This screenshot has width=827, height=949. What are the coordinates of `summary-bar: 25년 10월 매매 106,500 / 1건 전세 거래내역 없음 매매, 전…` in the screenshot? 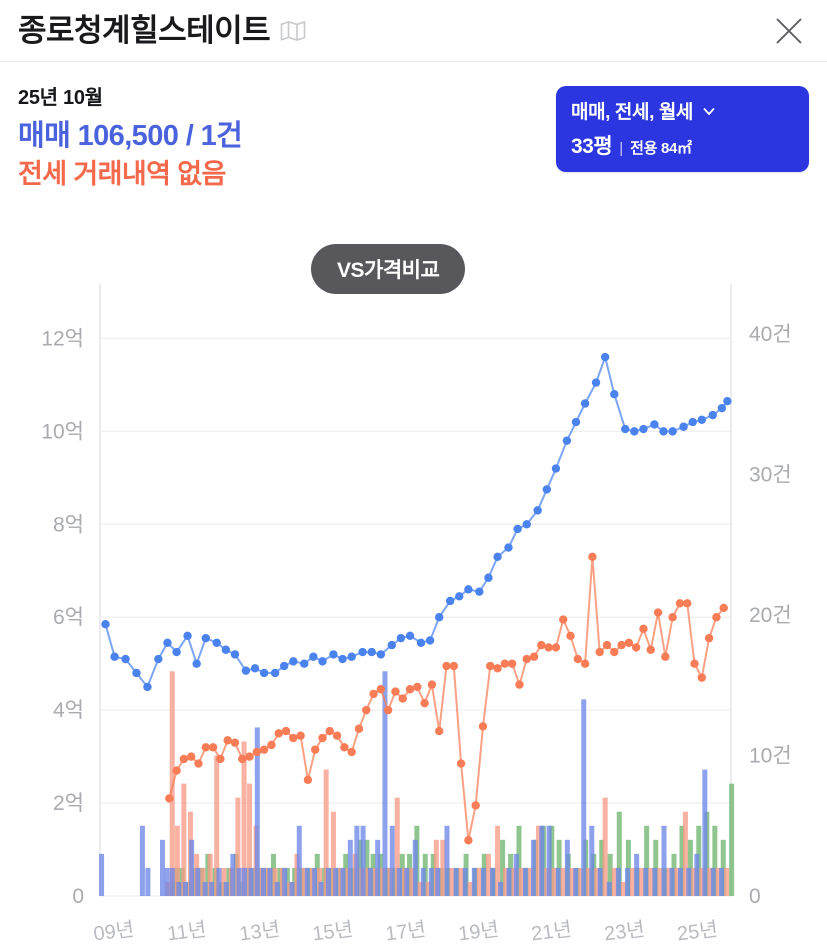 It's located at (413, 127).